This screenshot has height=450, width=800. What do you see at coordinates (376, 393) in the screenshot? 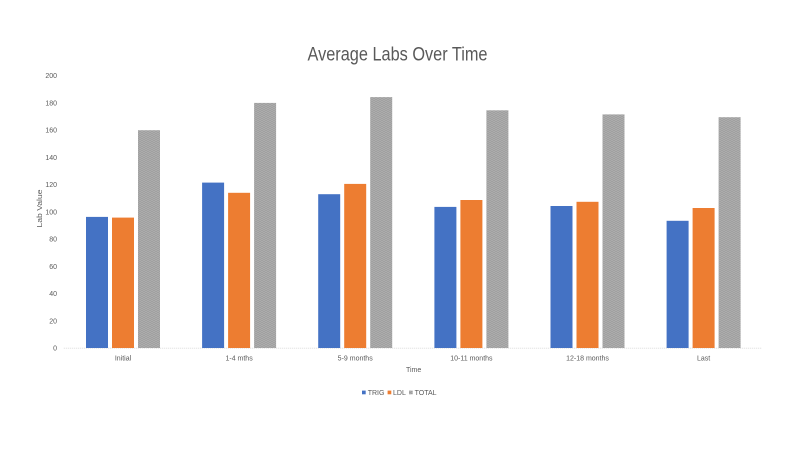
I see `svg-text: TRIG` at bounding box center [376, 393].